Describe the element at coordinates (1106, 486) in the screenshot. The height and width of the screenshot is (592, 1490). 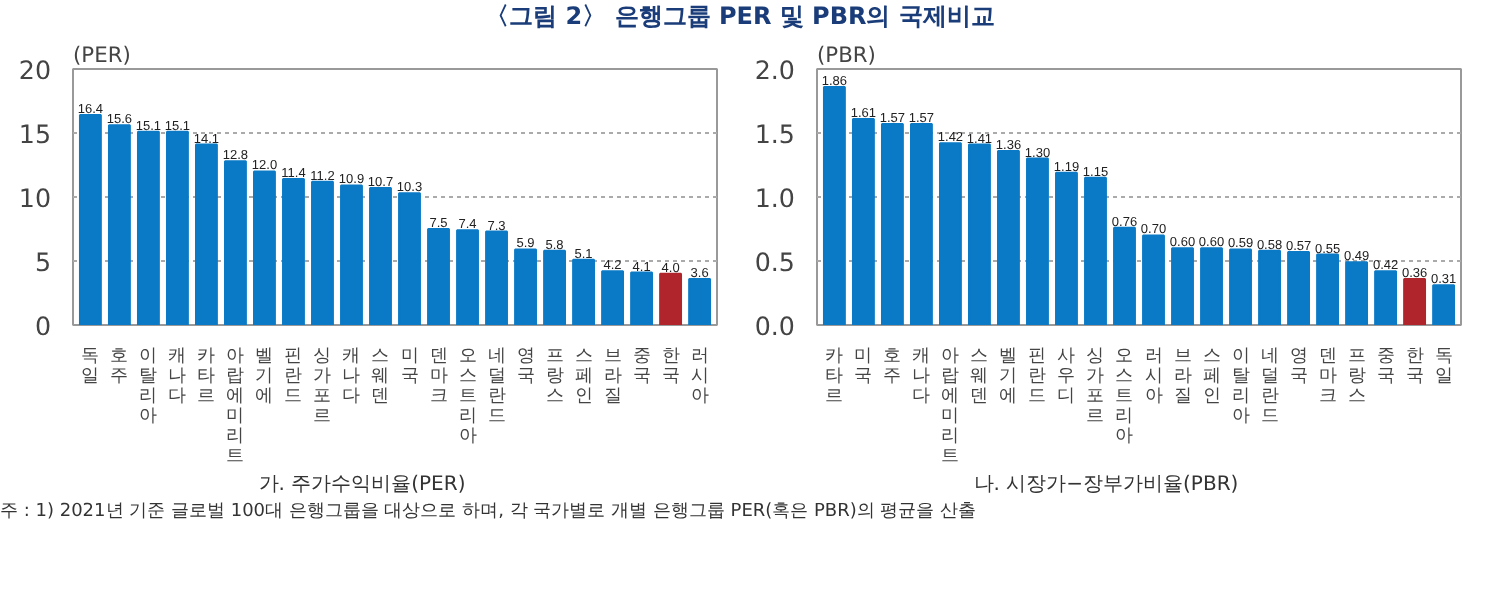
I see `x-axis-title: 나. 시장가−장부가비율(PBR)` at that location.